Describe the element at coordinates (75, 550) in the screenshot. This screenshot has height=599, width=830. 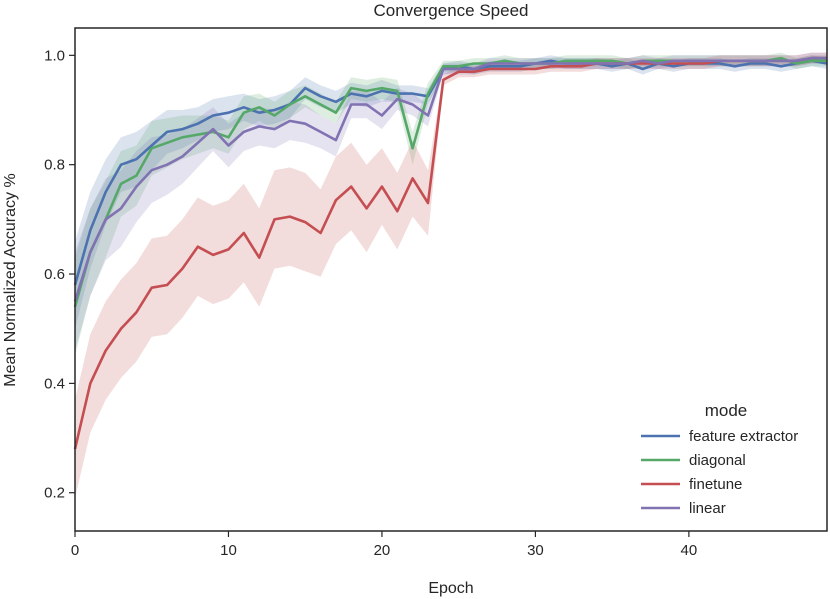
I see `x-tick-label: 0` at that location.